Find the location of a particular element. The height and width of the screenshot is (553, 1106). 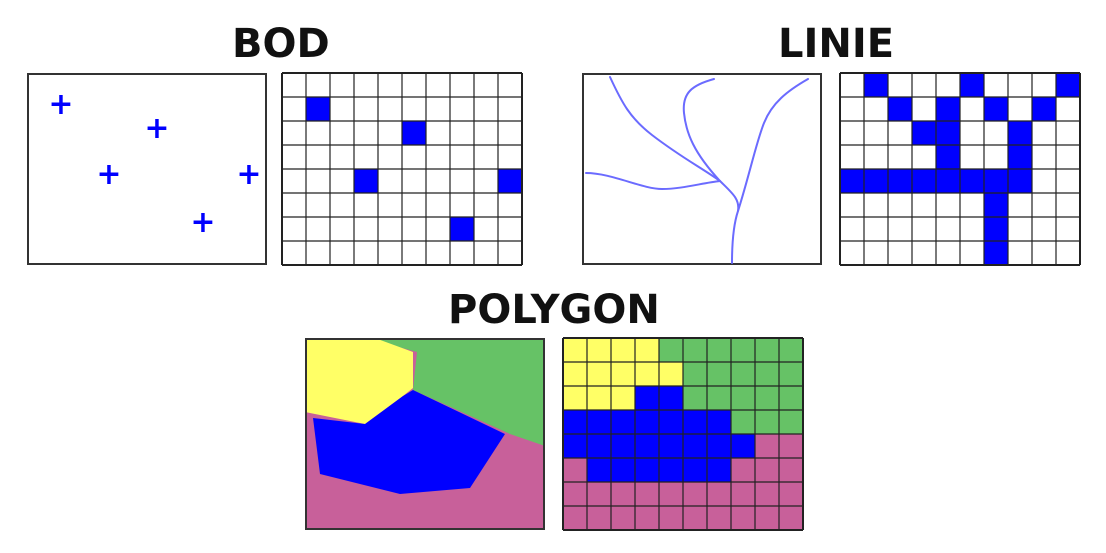

point-vector-panel: + + + + + is located at coordinates (147, 169).